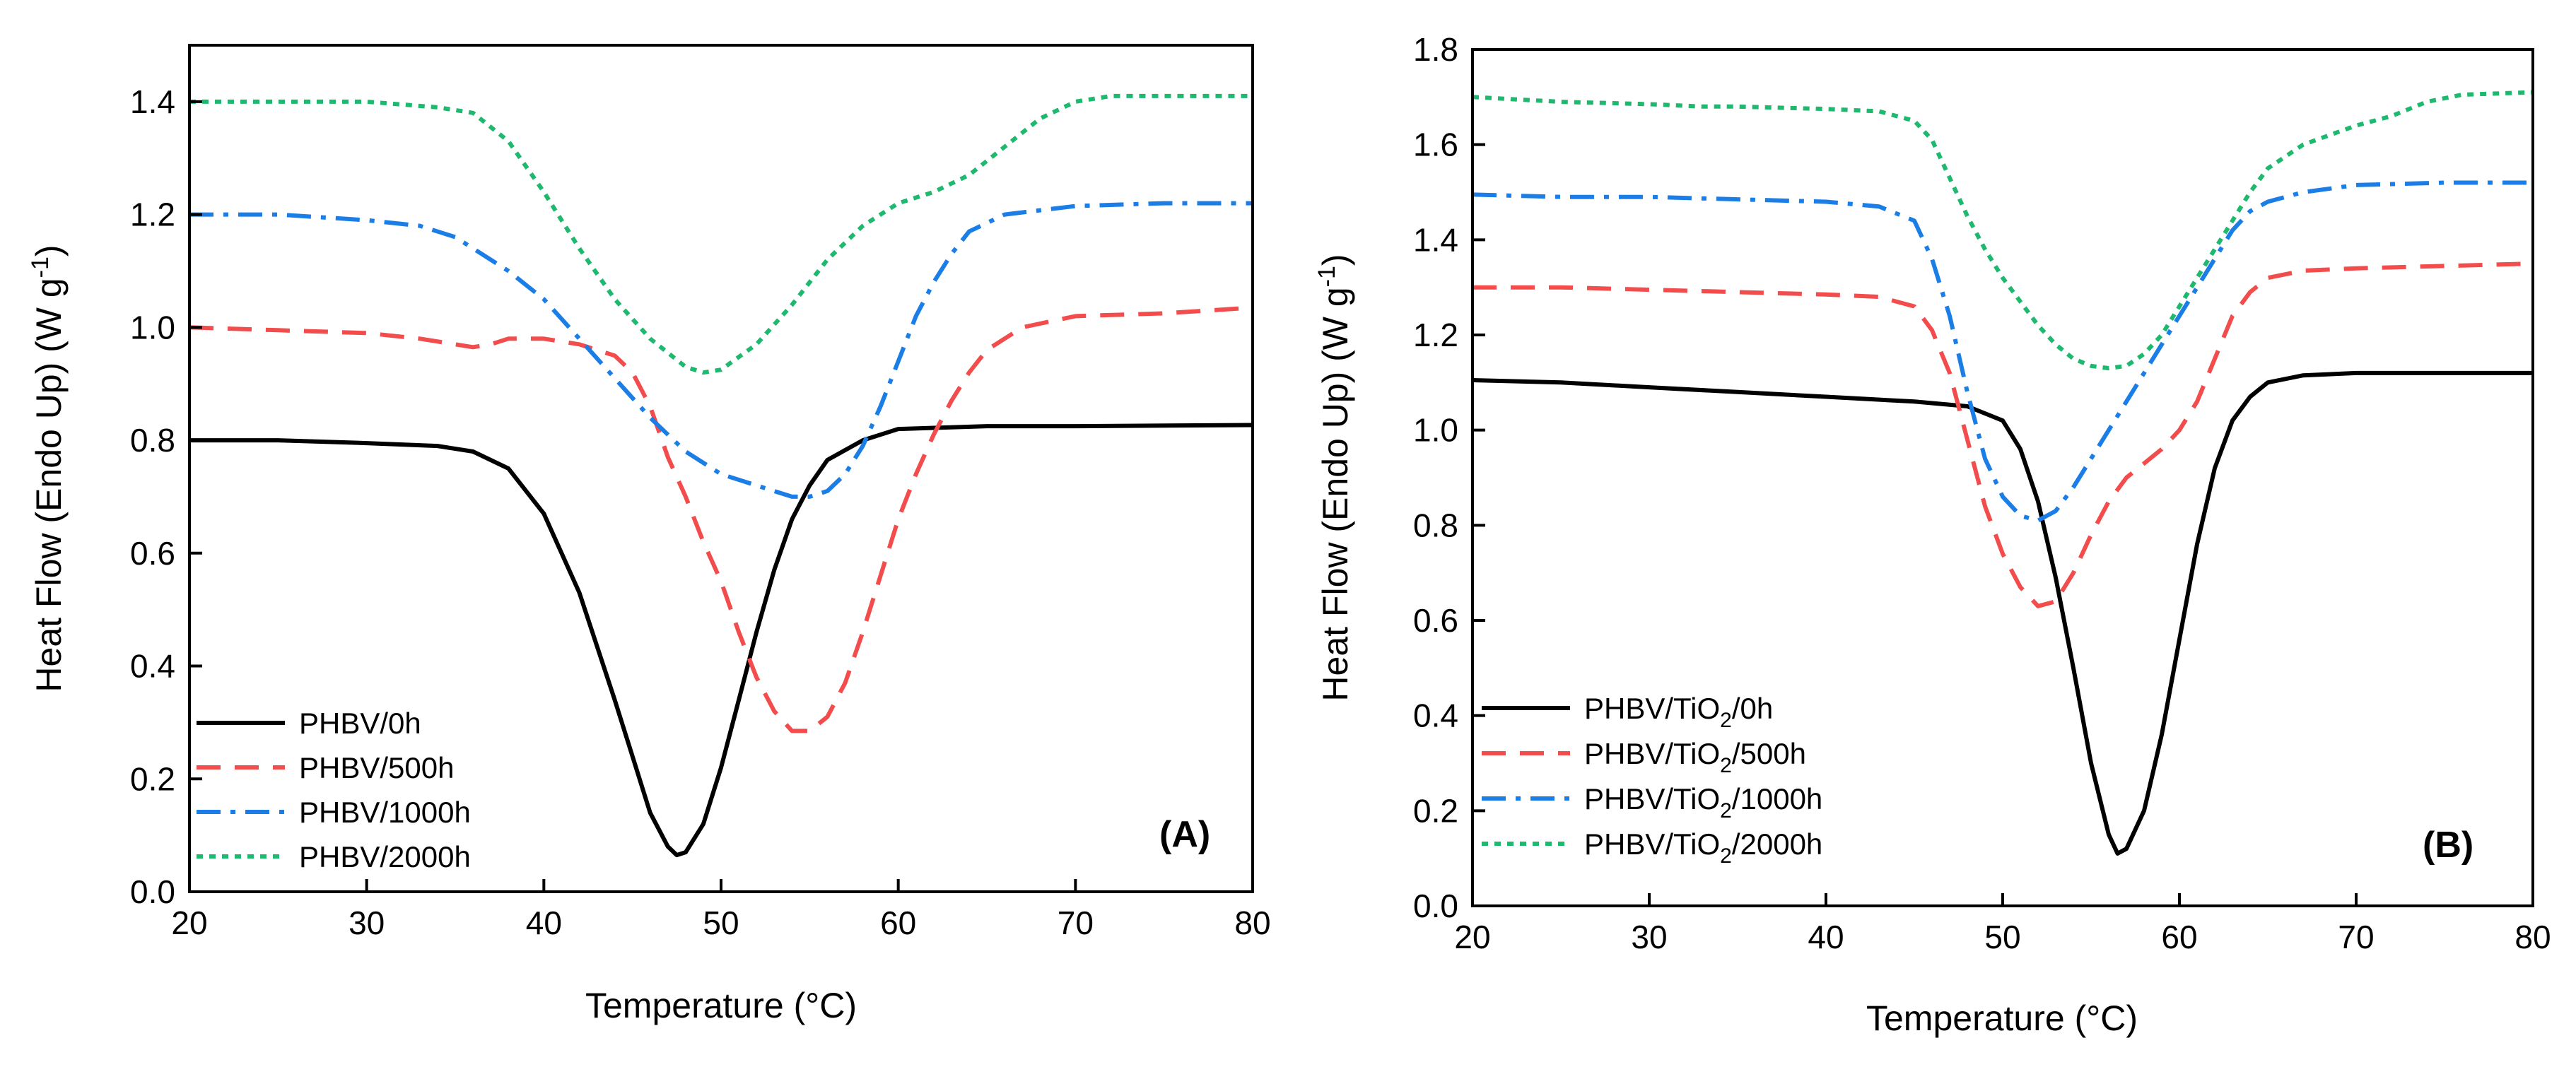 The width and height of the screenshot is (2576, 1067). I want to click on legend-label: PHBV/TiO2/1000h, so click(1703, 802).